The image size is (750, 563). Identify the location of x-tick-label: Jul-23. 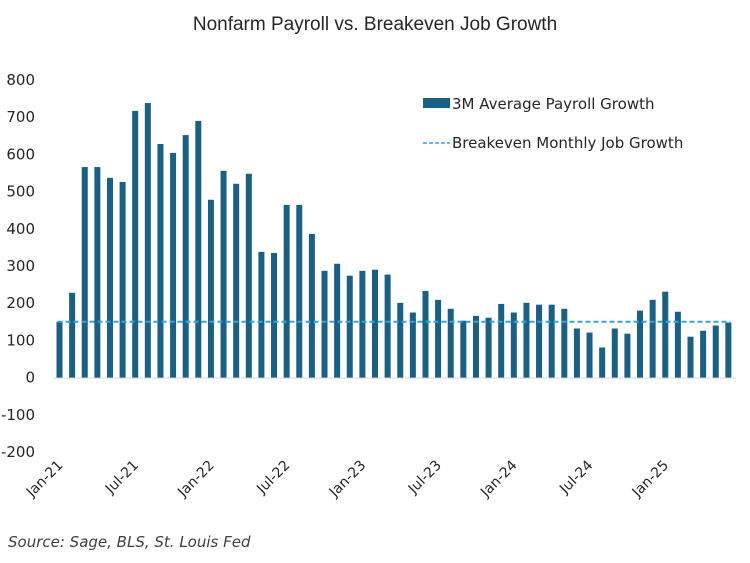
(425, 478).